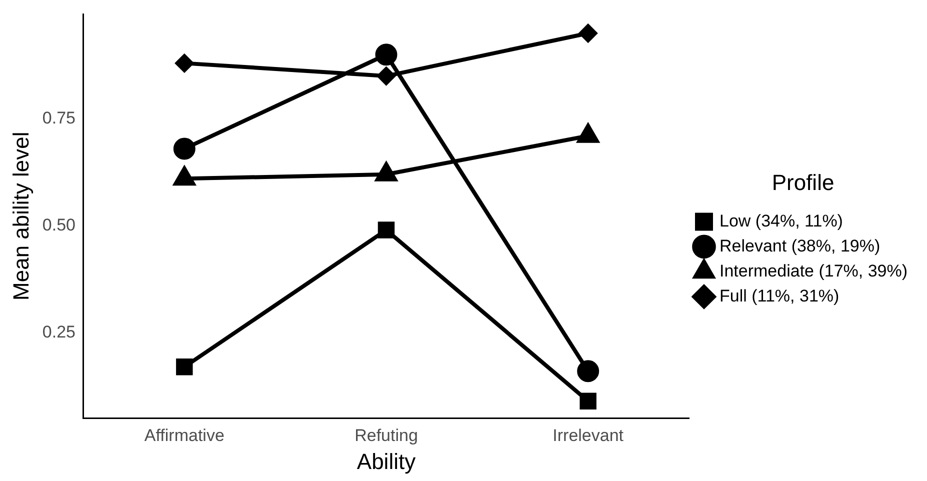 This screenshot has height=481, width=927. Describe the element at coordinates (184, 436) in the screenshot. I see `x-tick-label: Affirmative` at that location.